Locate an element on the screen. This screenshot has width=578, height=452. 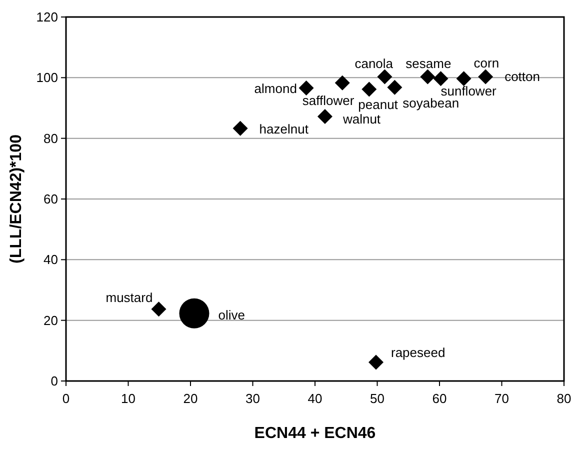
y-tick-label: 60 is located at coordinates (51, 199).